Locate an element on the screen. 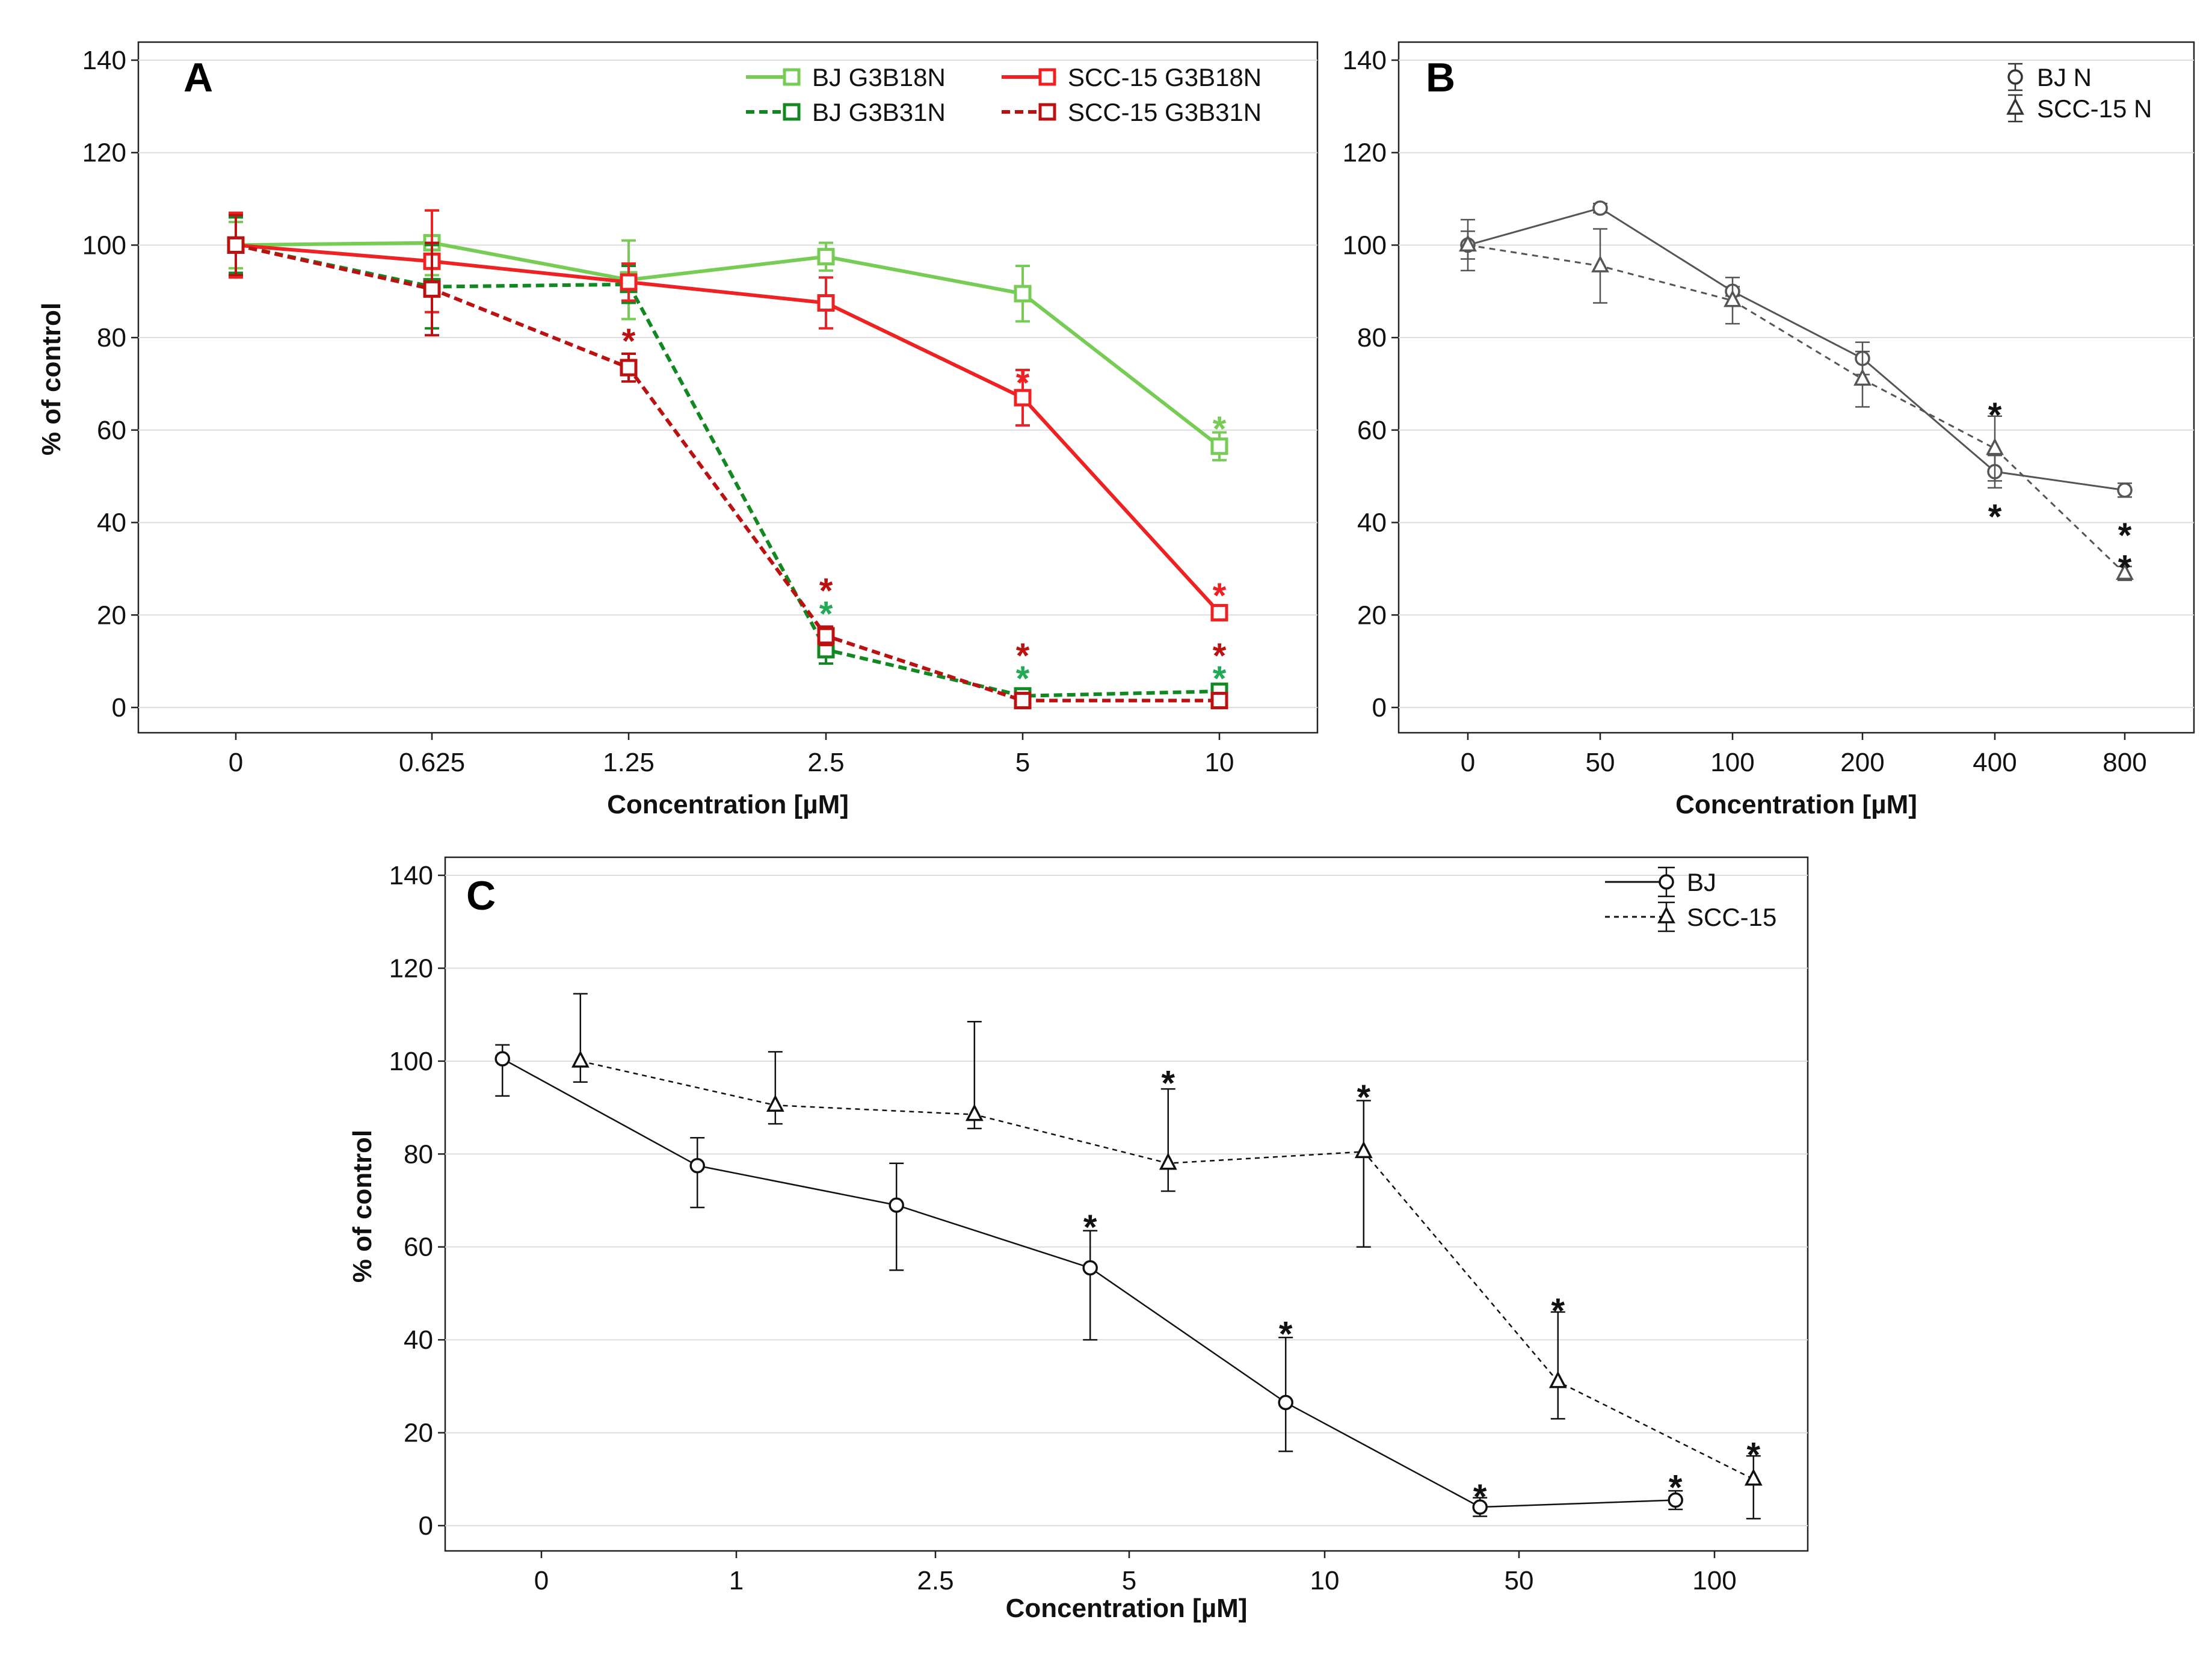 Image resolution: width=2212 pixels, height=1664 pixels. x-tick-label: 200 is located at coordinates (1862, 762).